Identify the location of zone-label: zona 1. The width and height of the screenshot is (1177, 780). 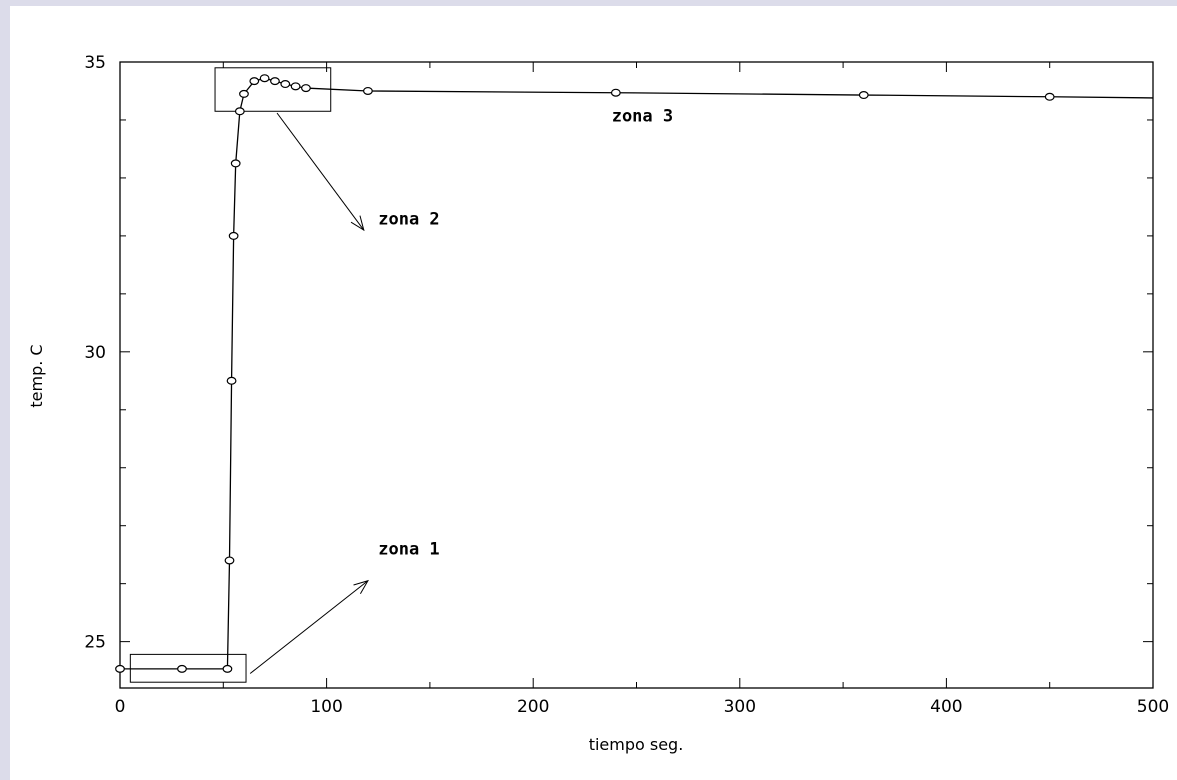
(408, 550).